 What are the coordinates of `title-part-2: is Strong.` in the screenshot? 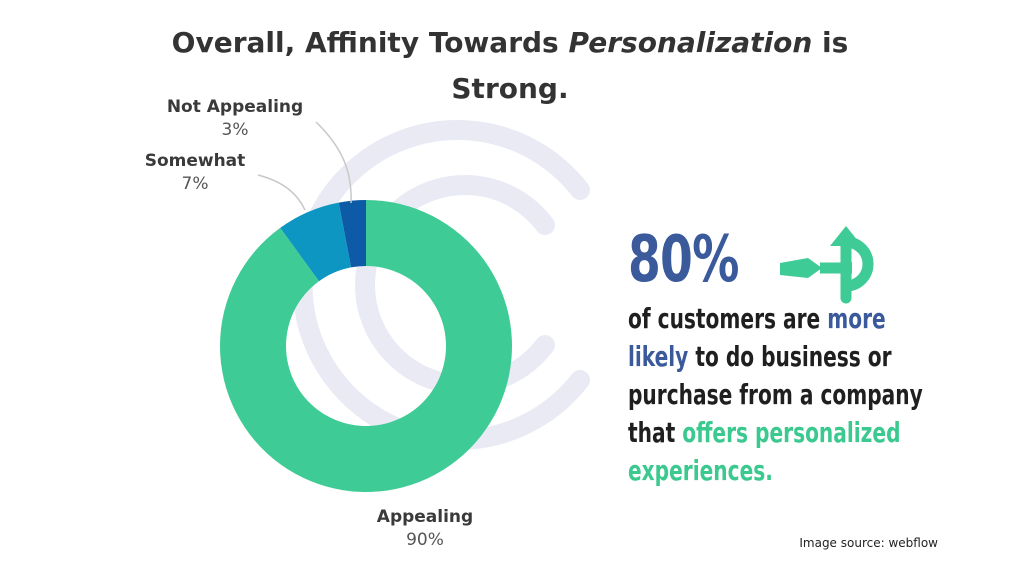 It's located at (650, 65).